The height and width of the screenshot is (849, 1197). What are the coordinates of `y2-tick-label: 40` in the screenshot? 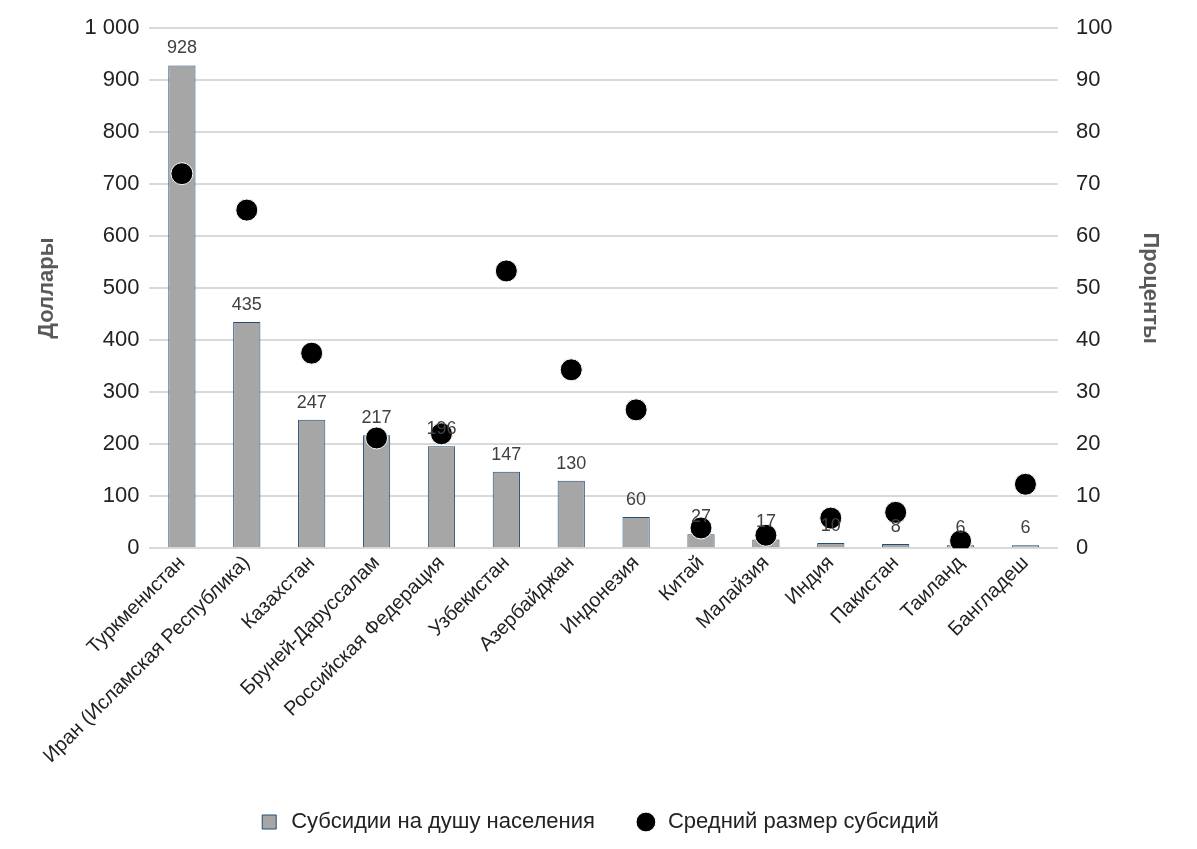 It's located at (1088, 339).